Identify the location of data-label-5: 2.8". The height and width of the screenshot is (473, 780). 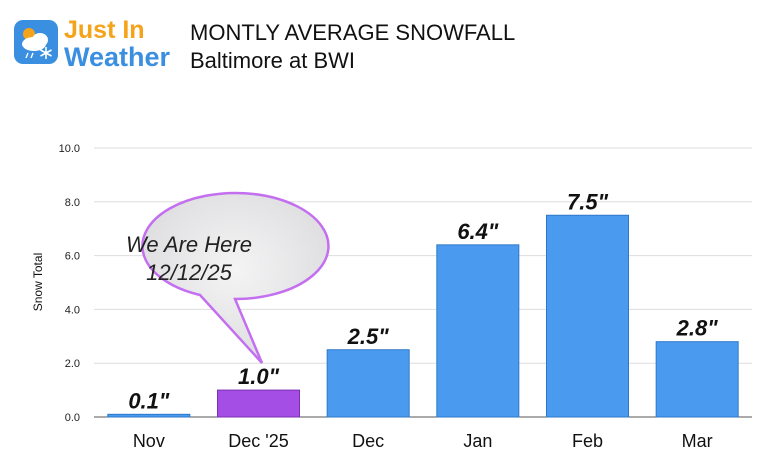
(697, 328).